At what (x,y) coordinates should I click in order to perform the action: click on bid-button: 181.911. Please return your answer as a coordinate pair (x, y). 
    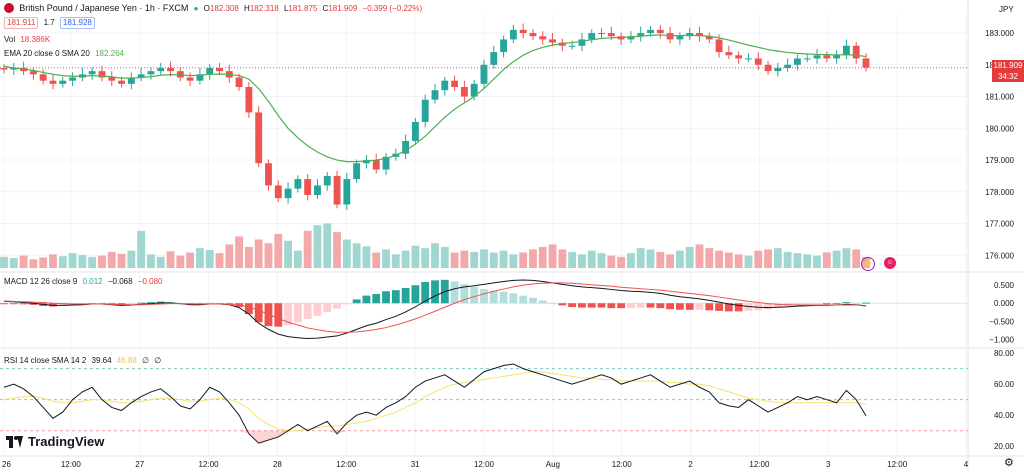
    Looking at the image, I should click on (21, 23).